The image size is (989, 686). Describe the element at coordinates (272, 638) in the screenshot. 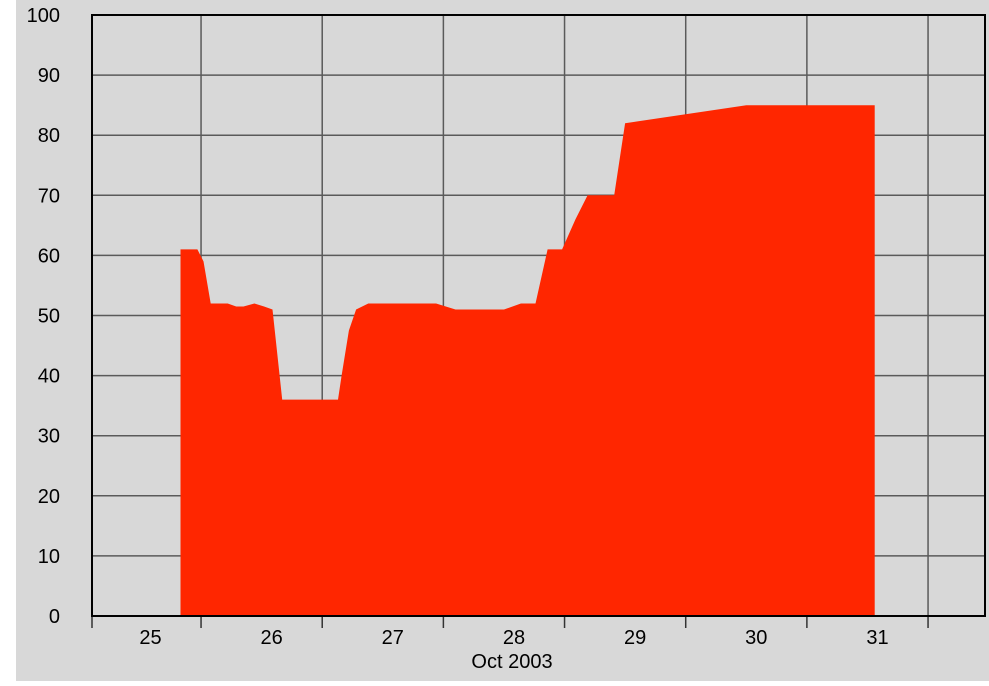

I see `x-tick-label: 26` at that location.